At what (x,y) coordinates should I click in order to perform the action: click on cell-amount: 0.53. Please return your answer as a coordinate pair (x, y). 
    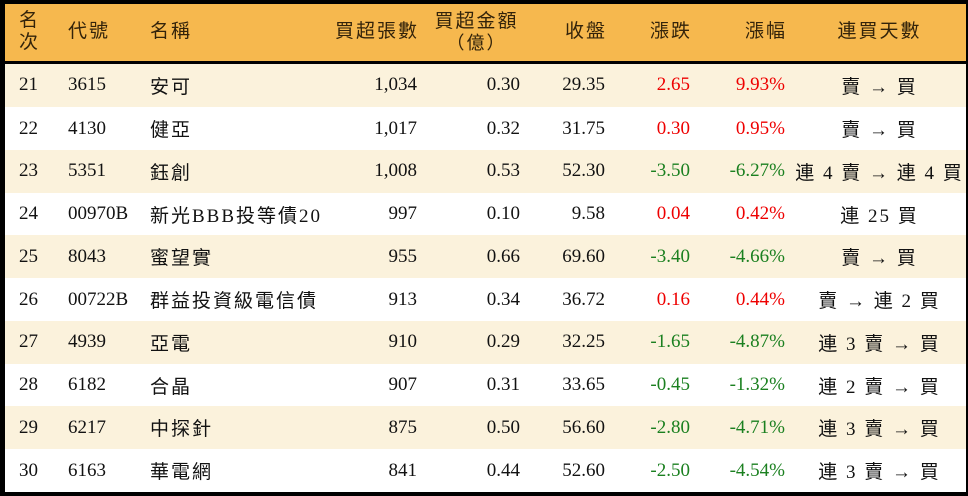
    Looking at the image, I should click on (503, 171).